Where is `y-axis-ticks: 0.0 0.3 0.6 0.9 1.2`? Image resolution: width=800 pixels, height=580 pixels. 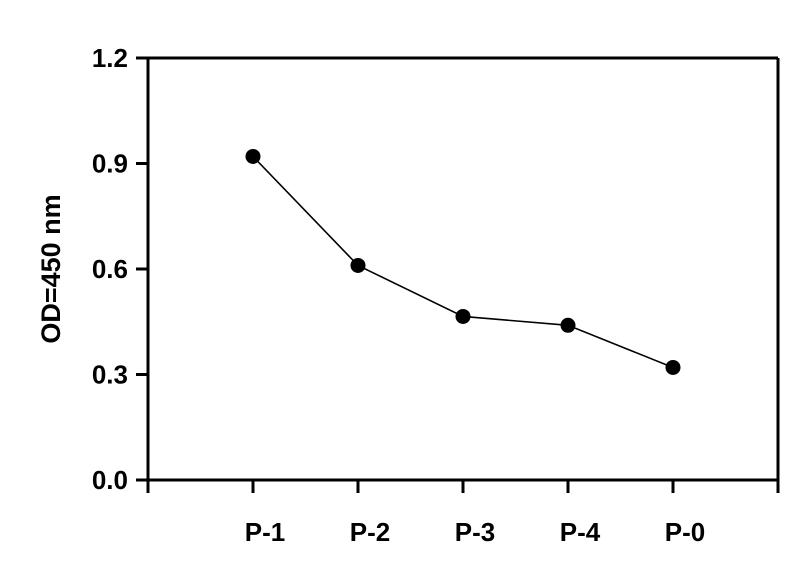
y-axis-ticks: 0.0 0.3 0.6 0.9 1.2 is located at coordinates (120, 269).